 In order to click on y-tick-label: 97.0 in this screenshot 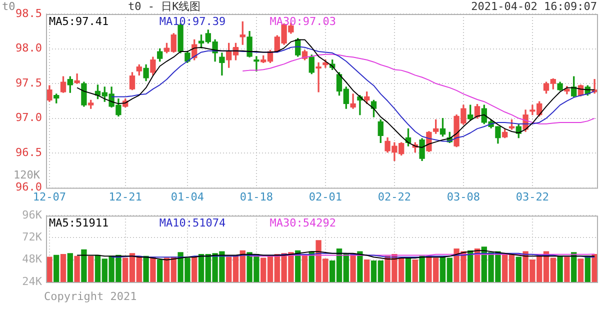, I will do `click(29, 117)`.